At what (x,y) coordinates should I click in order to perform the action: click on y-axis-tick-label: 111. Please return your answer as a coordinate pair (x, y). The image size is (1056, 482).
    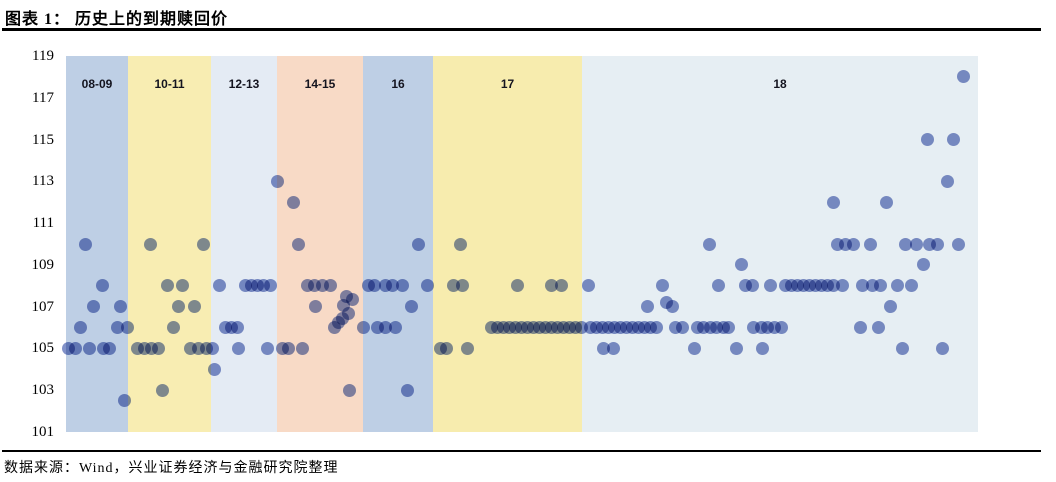
    Looking at the image, I should click on (43, 223).